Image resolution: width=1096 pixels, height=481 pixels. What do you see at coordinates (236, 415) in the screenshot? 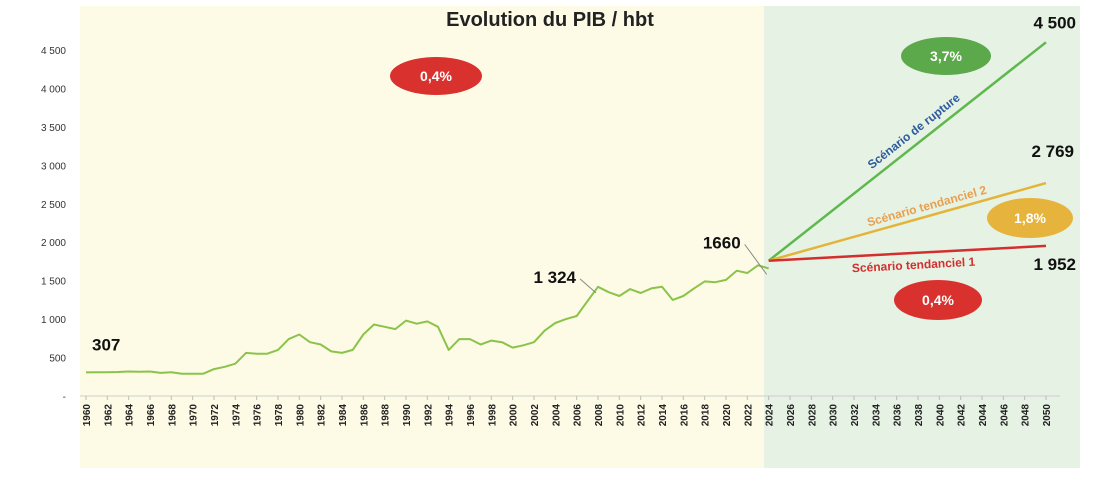
I see `x-tick-label: 1974` at bounding box center [236, 415].